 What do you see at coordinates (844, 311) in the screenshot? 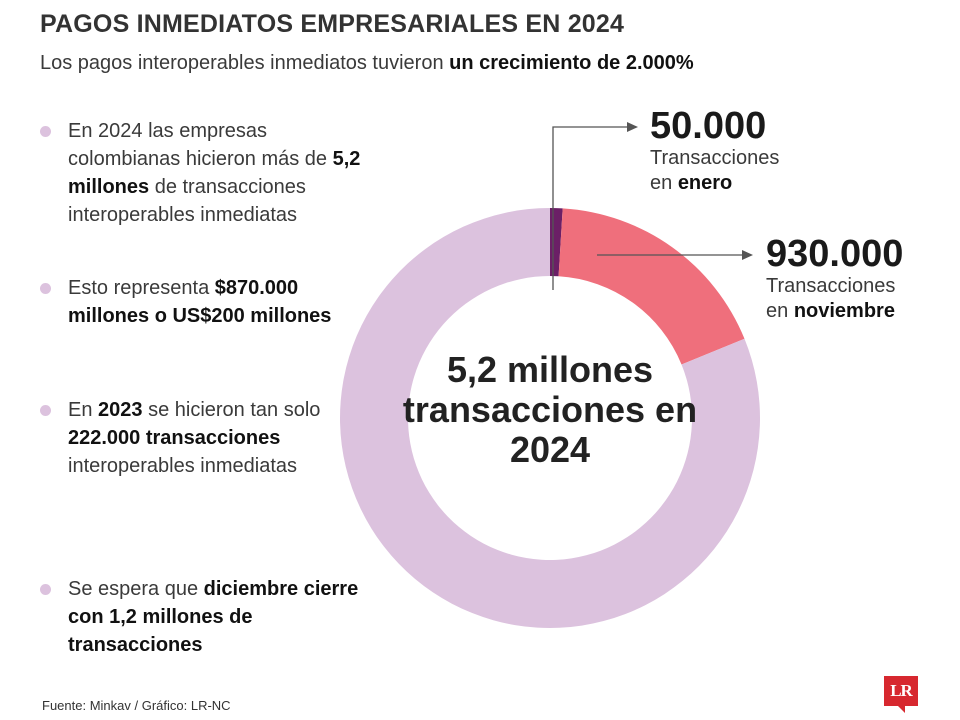
I see `callout-noviembre-month: noviembre` at bounding box center [844, 311].